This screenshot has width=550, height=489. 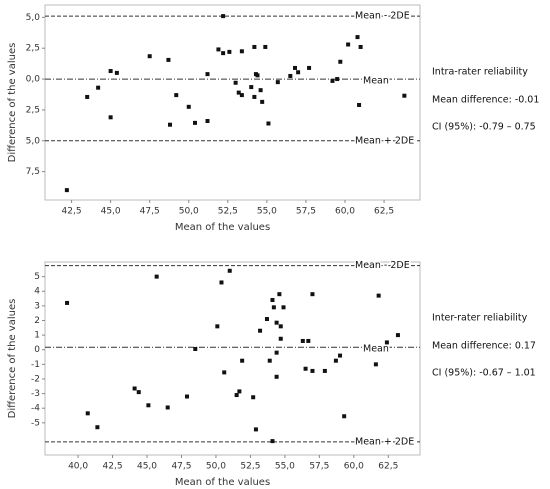 What do you see at coordinates (111, 212) in the screenshot?
I see `x-tick-label: 45,0` at bounding box center [111, 212].